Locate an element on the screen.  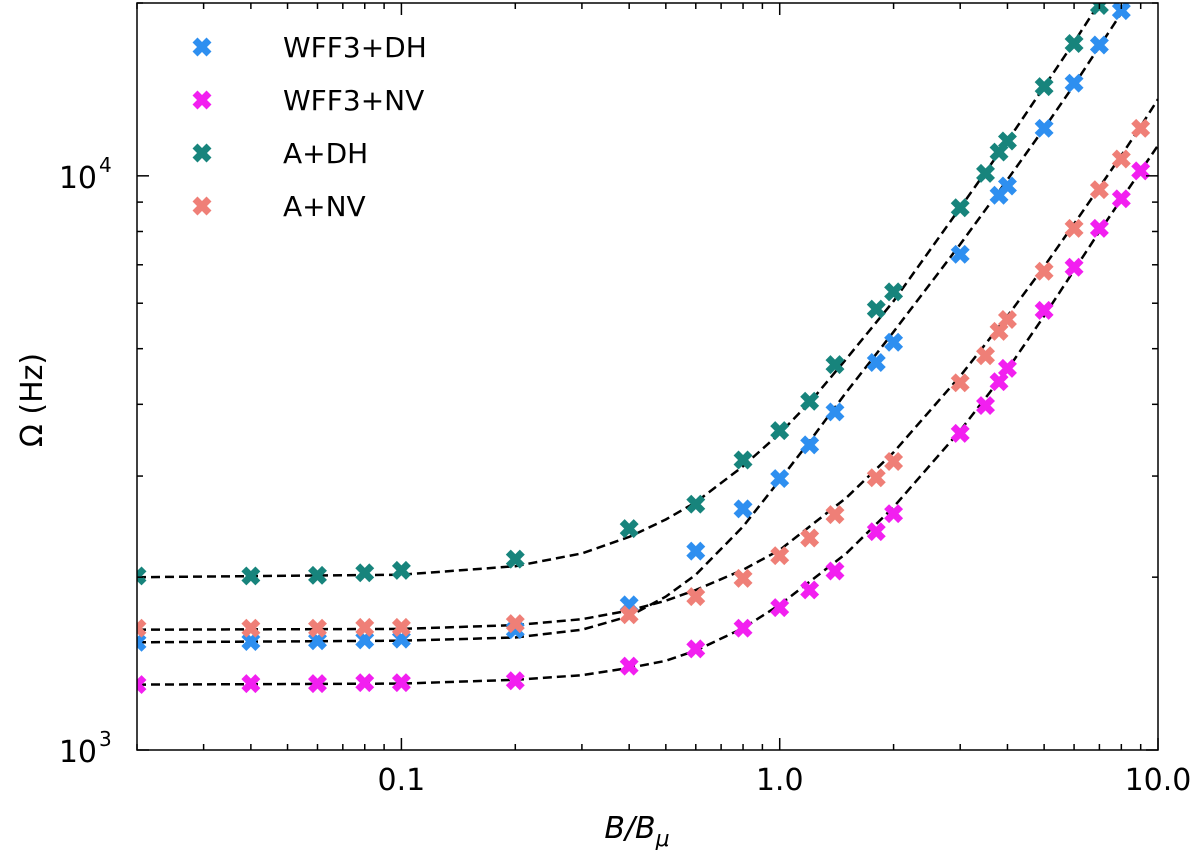
y-tick-exp-1: 4 is located at coordinates (105, 165).